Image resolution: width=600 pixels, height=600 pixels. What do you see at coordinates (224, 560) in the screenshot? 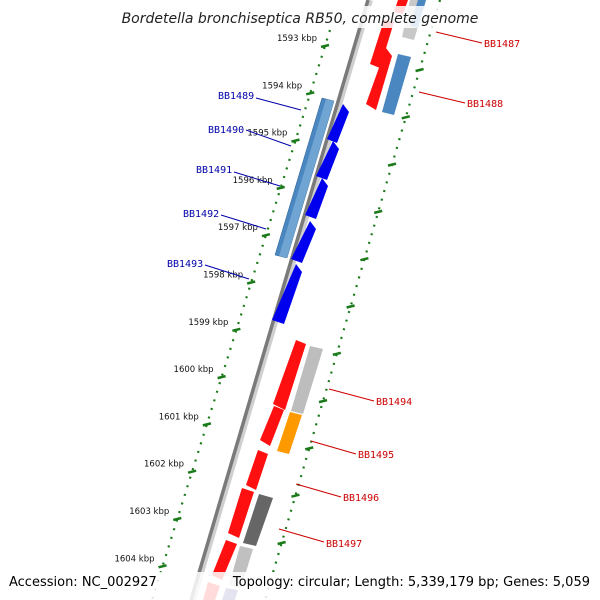
I see `gene-red-e` at bounding box center [224, 560].